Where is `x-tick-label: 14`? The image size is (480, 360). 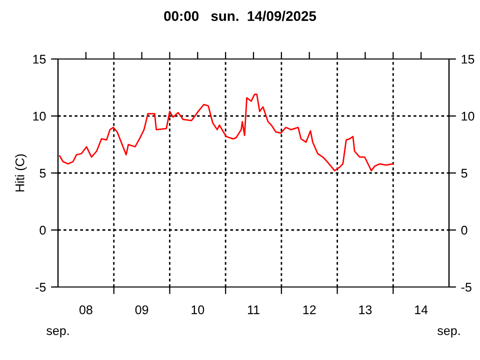
x-tick-label: 14 is located at coordinates (421, 310).